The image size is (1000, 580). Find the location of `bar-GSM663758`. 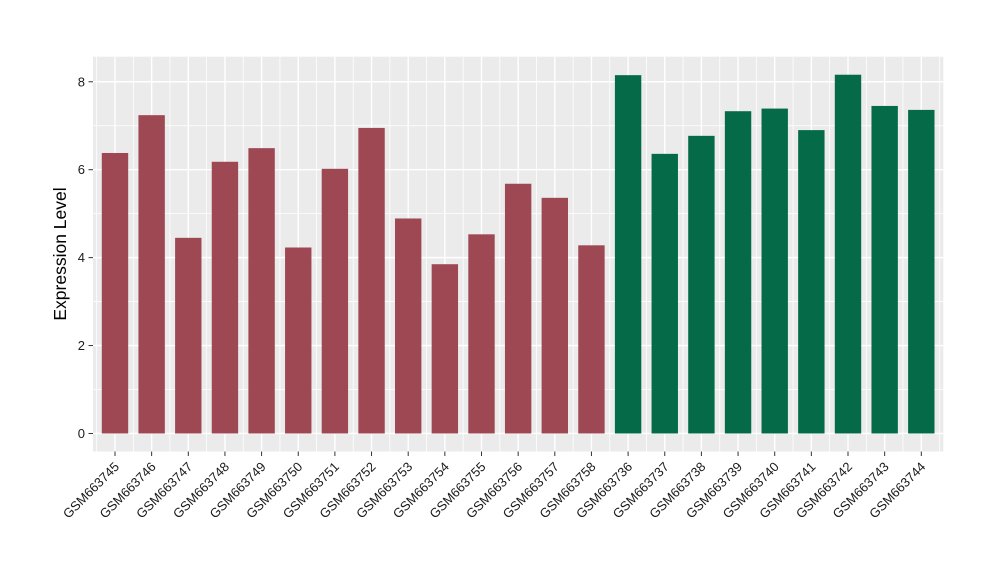

bar-GSM663758 is located at coordinates (591, 339).